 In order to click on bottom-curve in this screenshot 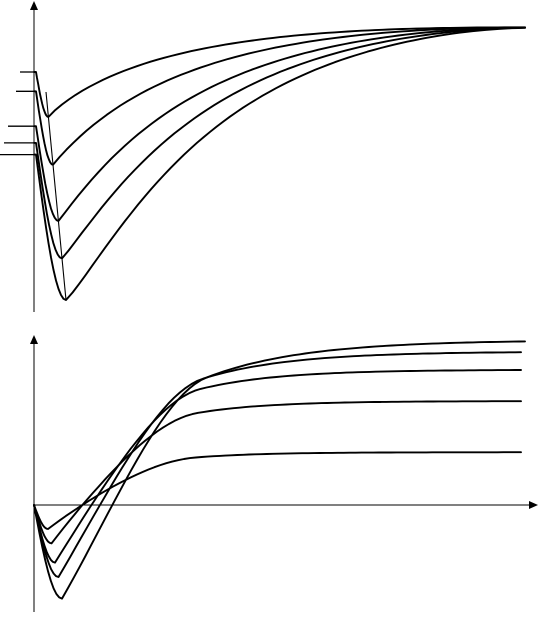, I will do `click(277, 490)`.